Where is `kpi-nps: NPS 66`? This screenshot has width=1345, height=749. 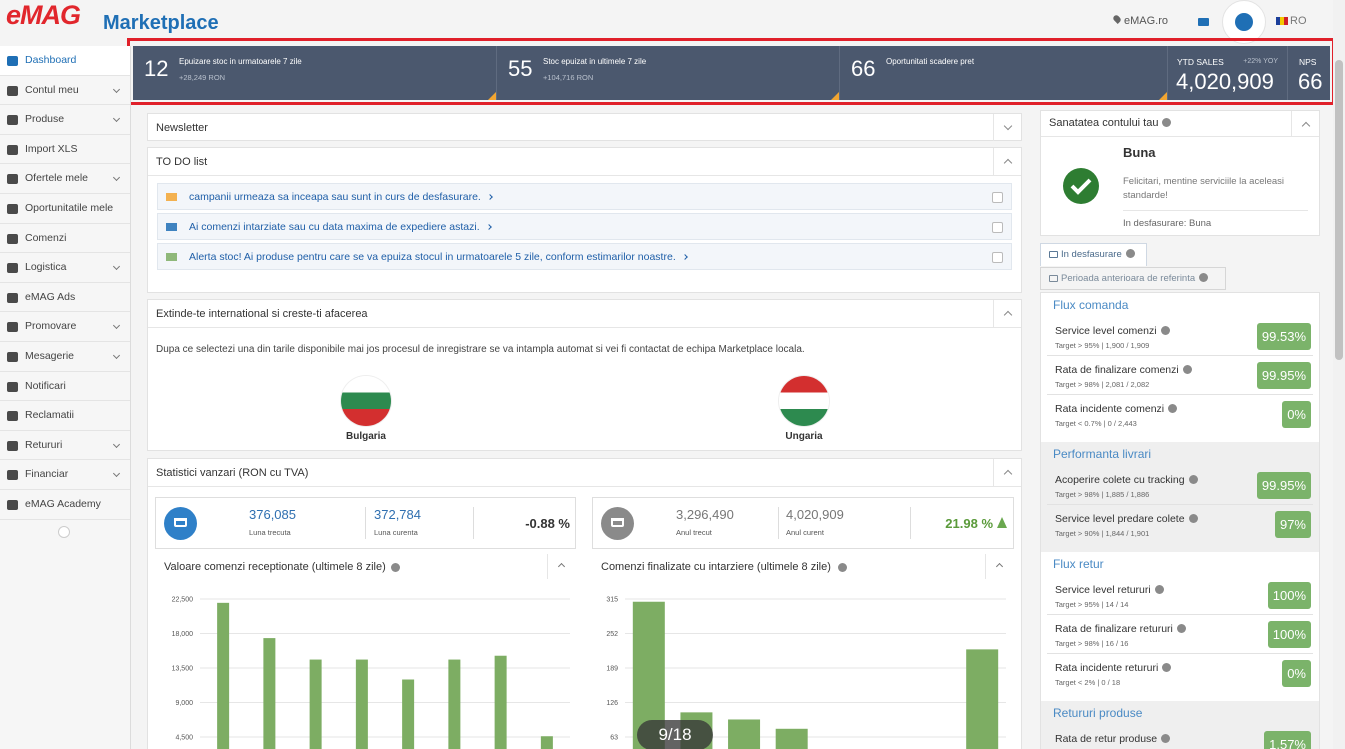 kpi-nps: NPS 66 is located at coordinates (1309, 73).